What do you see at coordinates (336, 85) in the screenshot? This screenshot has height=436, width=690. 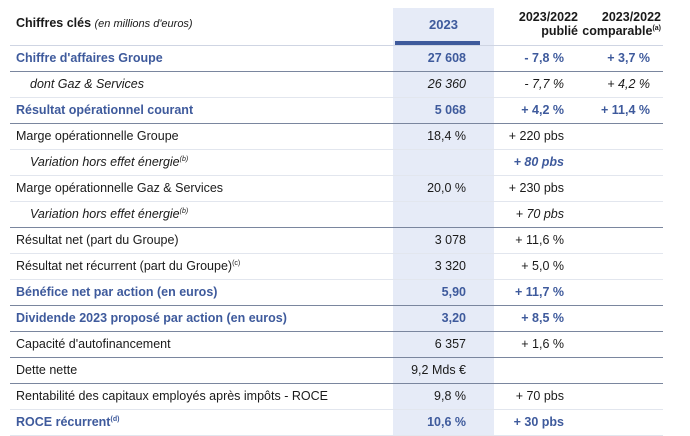 I see `table-row: dont Gaz & Services 26 360- 7,7 % + 4,2 %` at bounding box center [336, 85].